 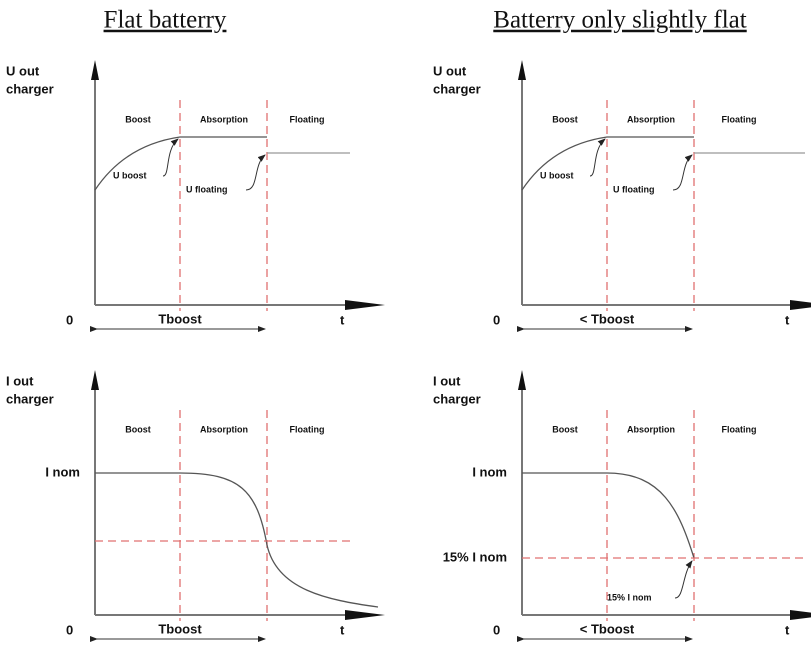 What do you see at coordinates (619, 20) in the screenshot?
I see `column-title: Batterry only slightly flat` at bounding box center [619, 20].